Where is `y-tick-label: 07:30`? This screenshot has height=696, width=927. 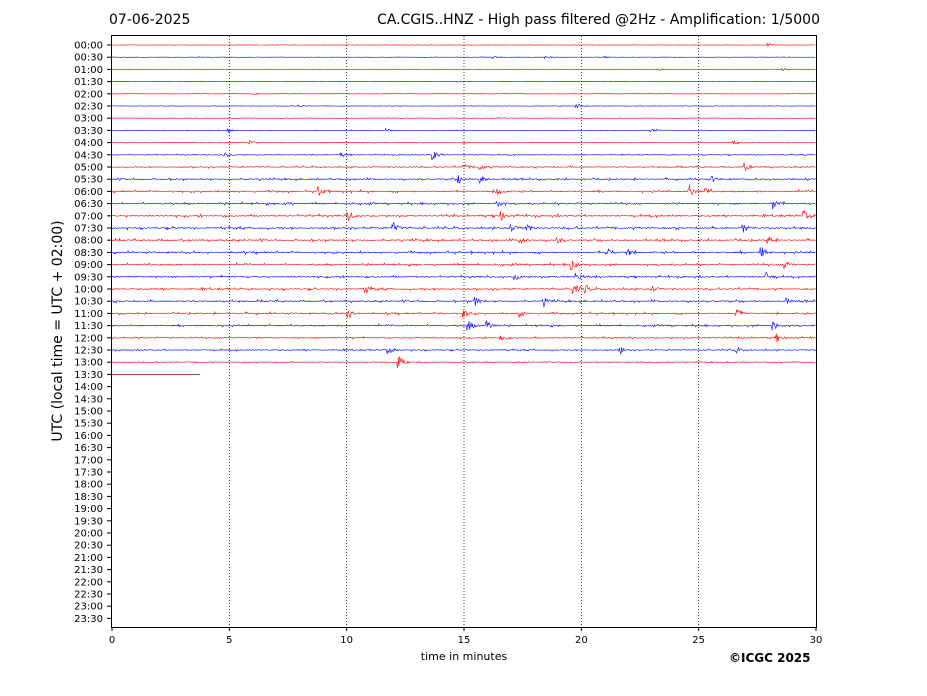 y-tick-label: 07:30 is located at coordinates (88, 229).